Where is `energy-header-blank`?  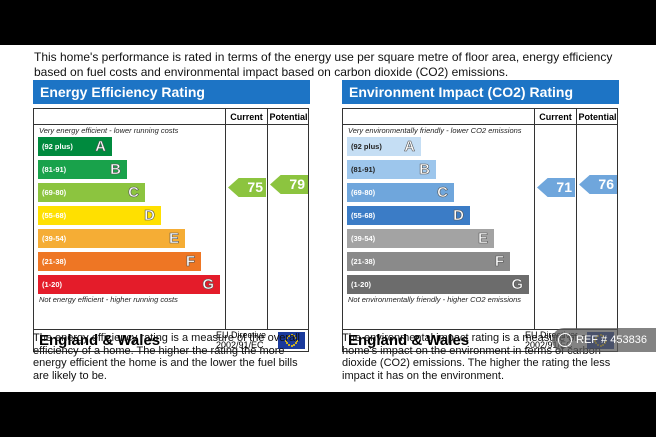 energy-header-blank is located at coordinates (129, 117).